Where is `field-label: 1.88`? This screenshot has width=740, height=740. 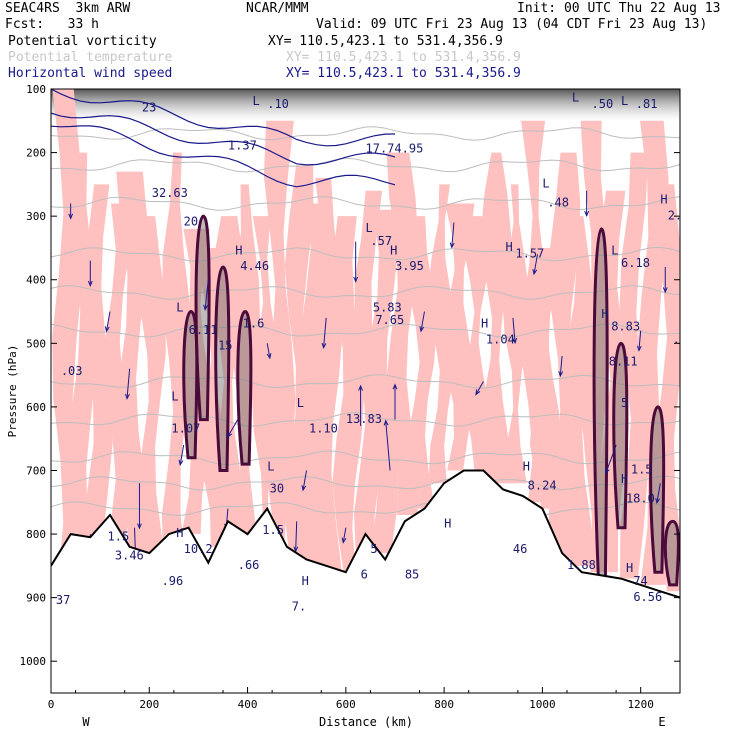 field-label: 1.88 is located at coordinates (581, 565).